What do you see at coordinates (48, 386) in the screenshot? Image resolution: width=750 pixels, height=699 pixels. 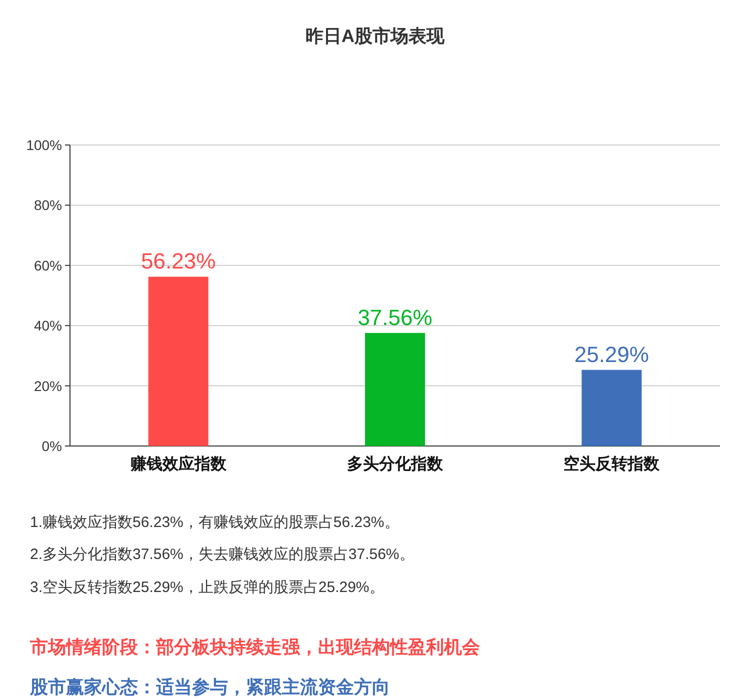 I see `y-tick-label: 20%` at bounding box center [48, 386].